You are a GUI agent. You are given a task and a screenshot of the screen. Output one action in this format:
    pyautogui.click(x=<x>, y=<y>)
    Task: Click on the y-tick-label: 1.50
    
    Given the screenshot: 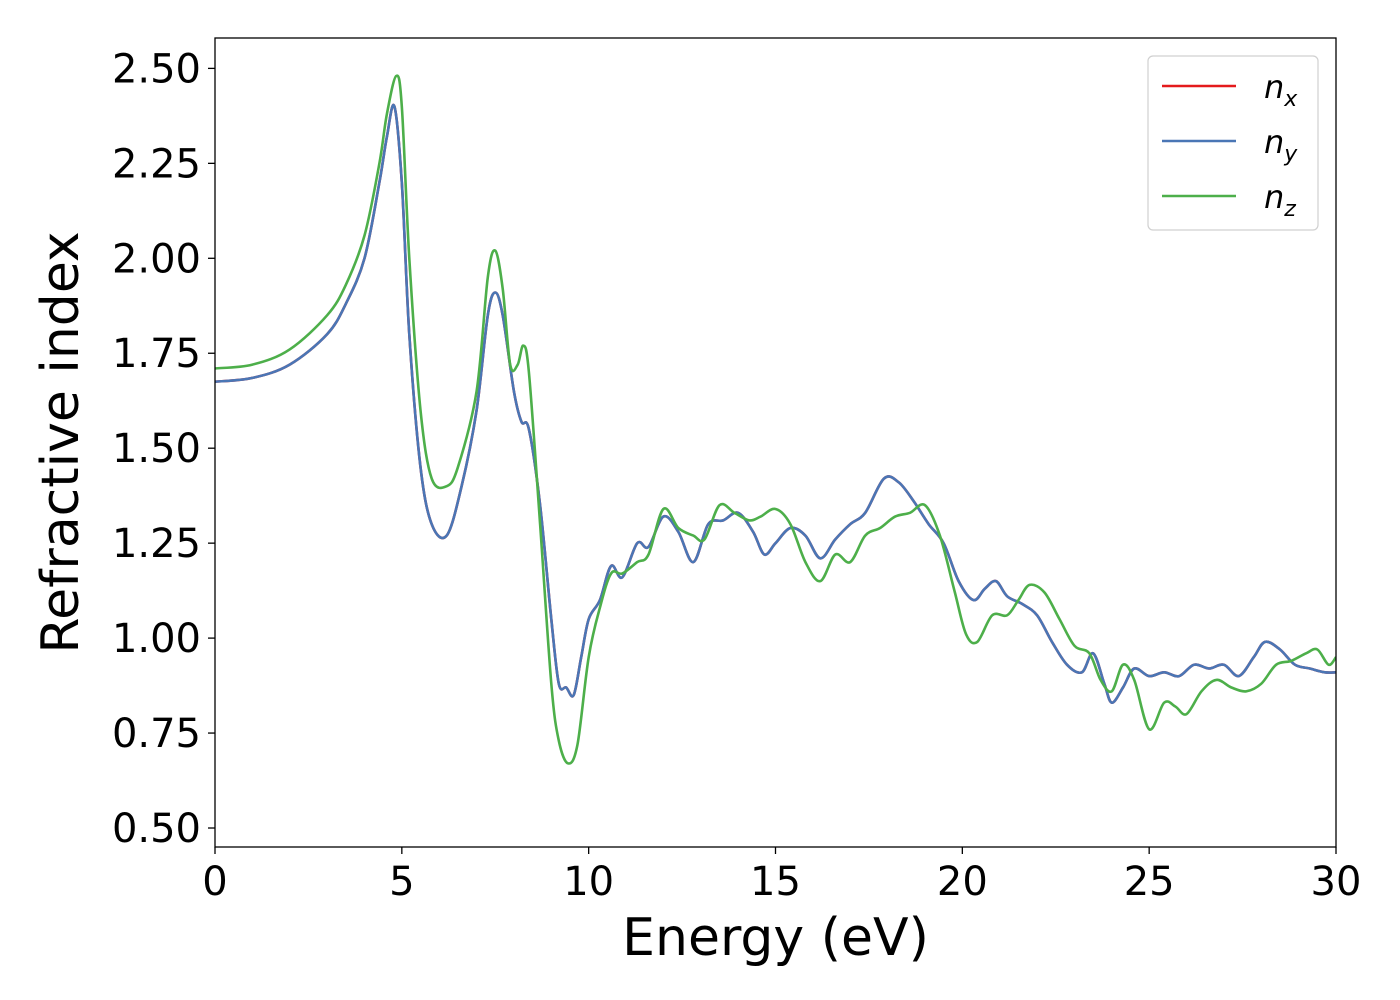 What is the action you would take?
    pyautogui.click(x=156, y=449)
    